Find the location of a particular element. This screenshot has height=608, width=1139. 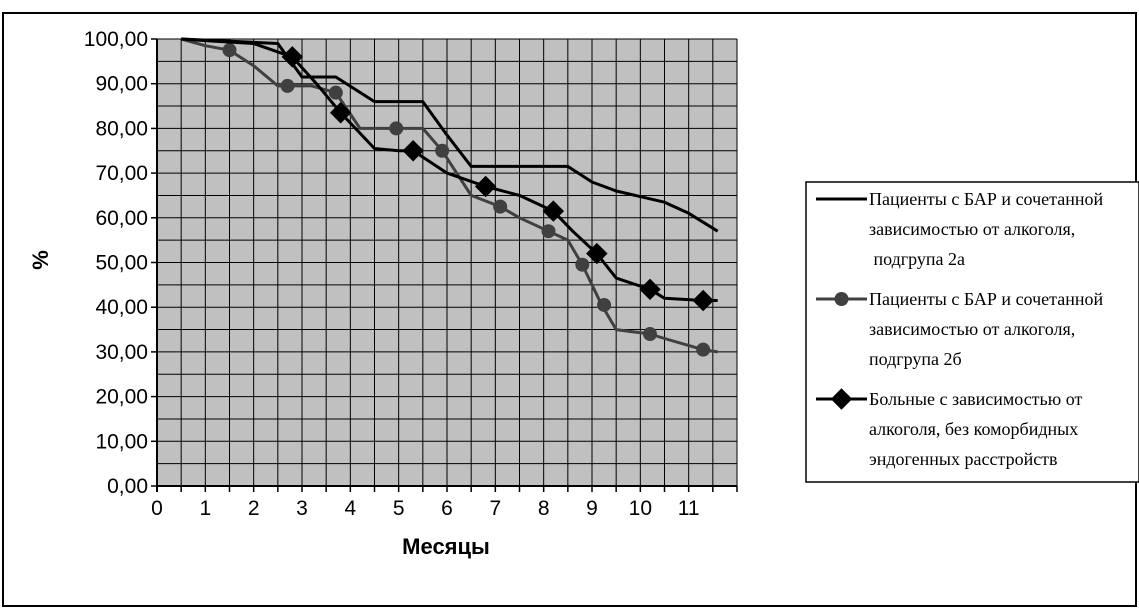

y-tick-label: 30,00 is located at coordinates (121, 352).